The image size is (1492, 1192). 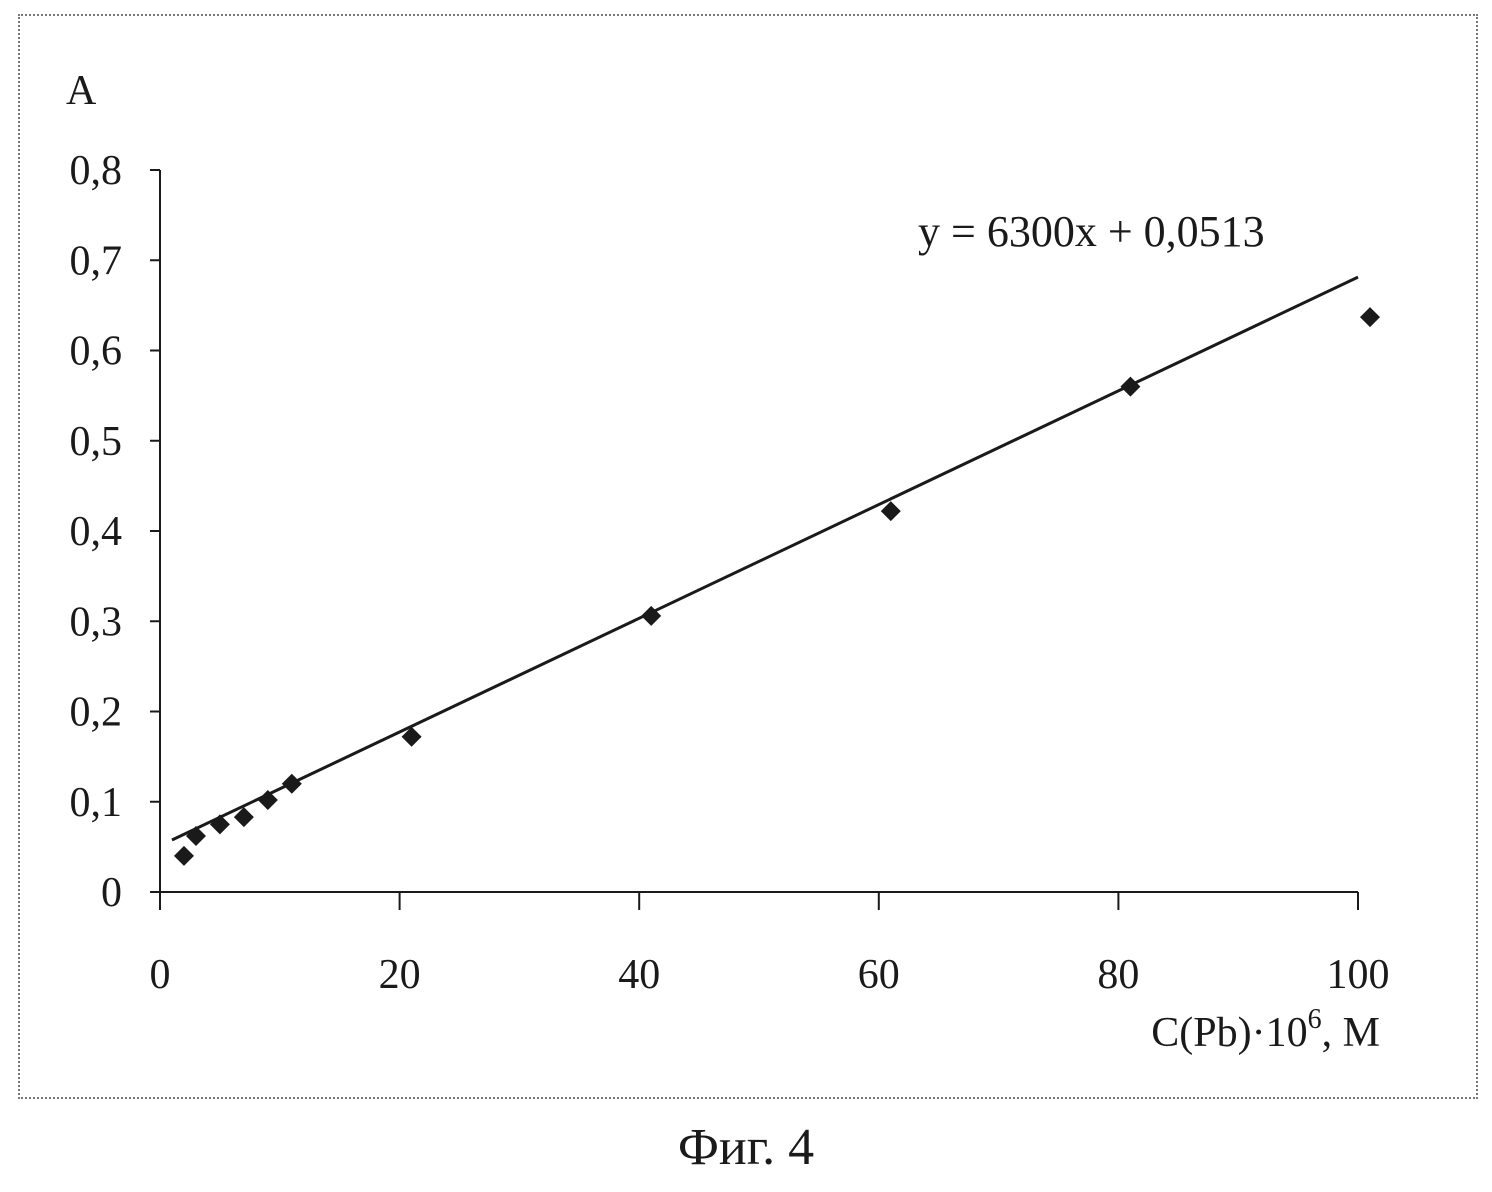 I want to click on x-tick-label: 60, so click(x=879, y=975).